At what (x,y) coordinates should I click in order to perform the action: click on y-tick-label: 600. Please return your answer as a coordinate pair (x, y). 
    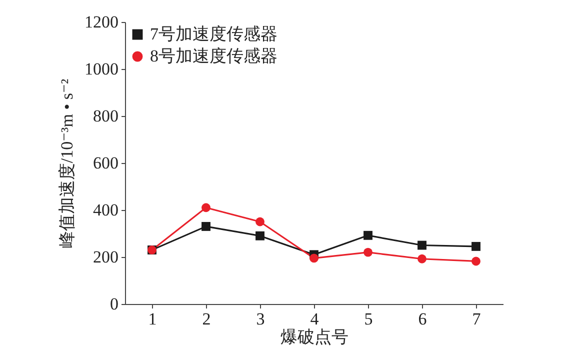
    Looking at the image, I should click on (105, 163).